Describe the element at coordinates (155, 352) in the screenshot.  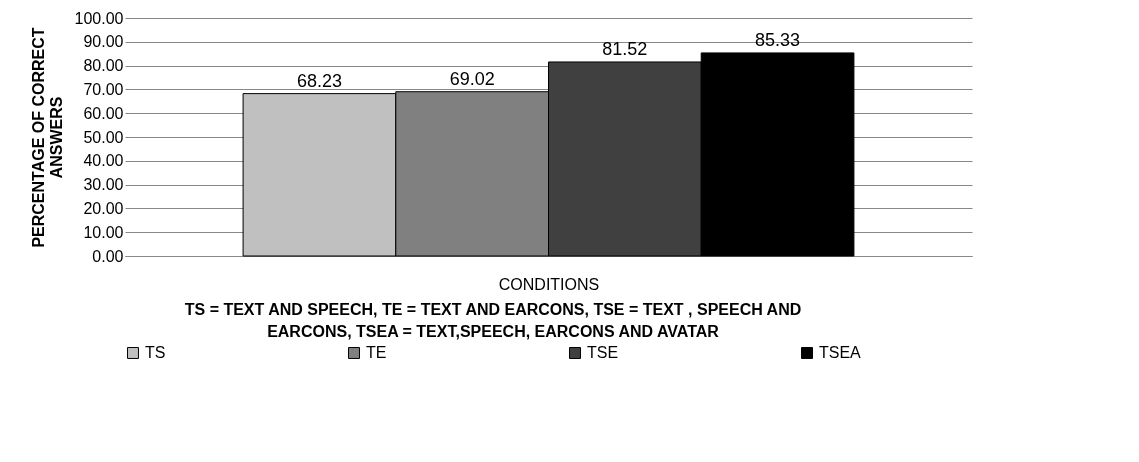
I see `legend-label: TS` at that location.